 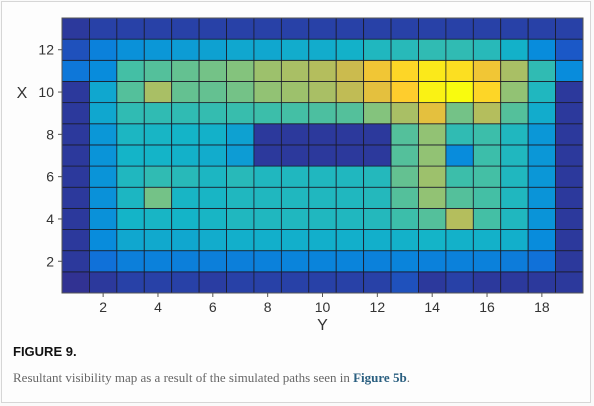 What do you see at coordinates (158, 307) in the screenshot?
I see `x-tick-label: 4` at bounding box center [158, 307].